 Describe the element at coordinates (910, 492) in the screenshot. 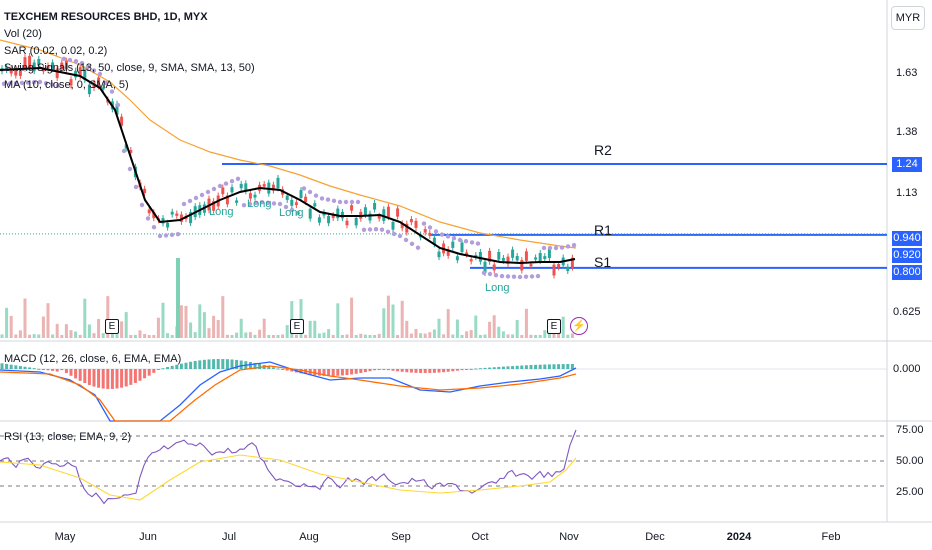

I see `rsi-tick: 25.00` at that location.